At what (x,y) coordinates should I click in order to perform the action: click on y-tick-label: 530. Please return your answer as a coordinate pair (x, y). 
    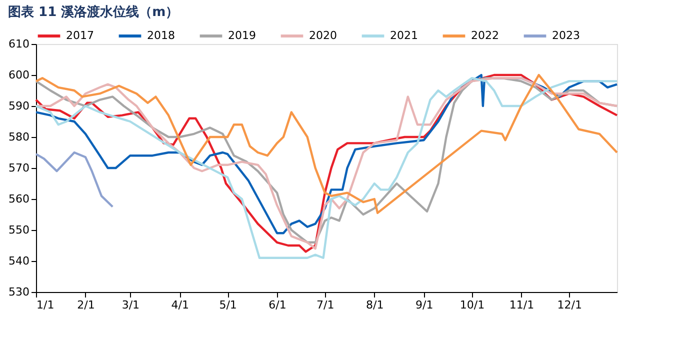
    Looking at the image, I should click on (19, 292).